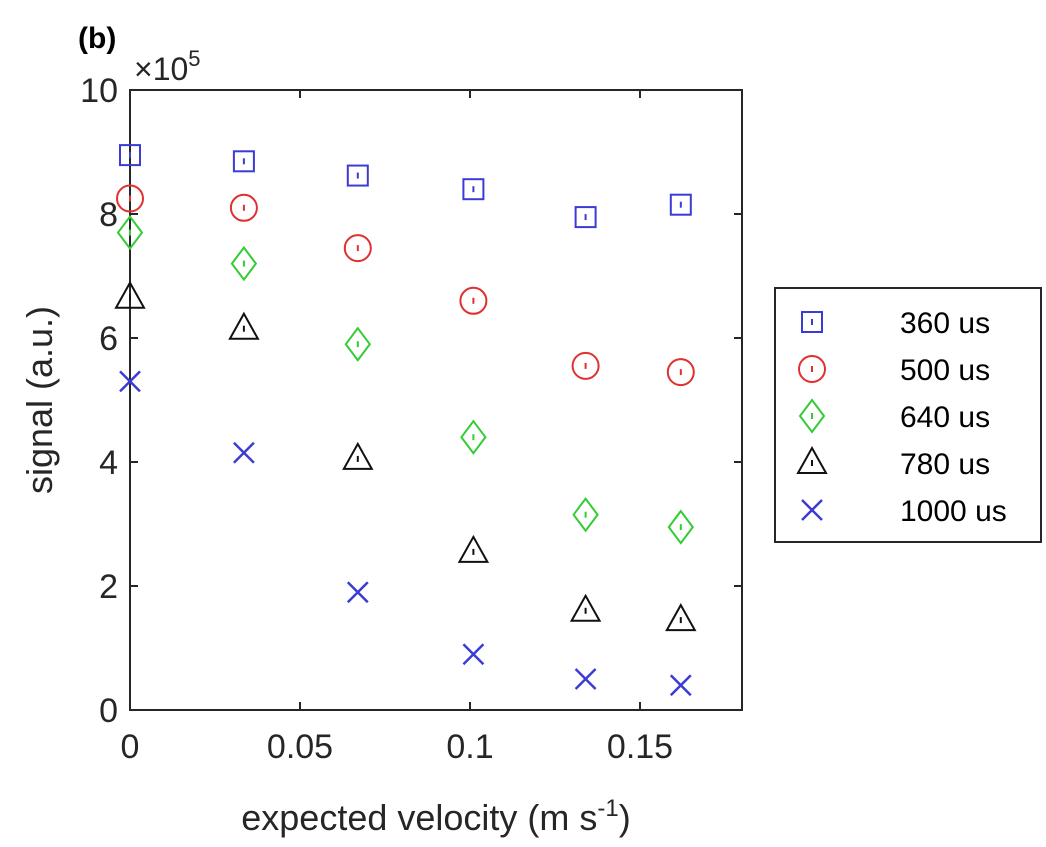 The image size is (1046, 847). I want to click on legend-entry-label: 360 us, so click(945, 323).